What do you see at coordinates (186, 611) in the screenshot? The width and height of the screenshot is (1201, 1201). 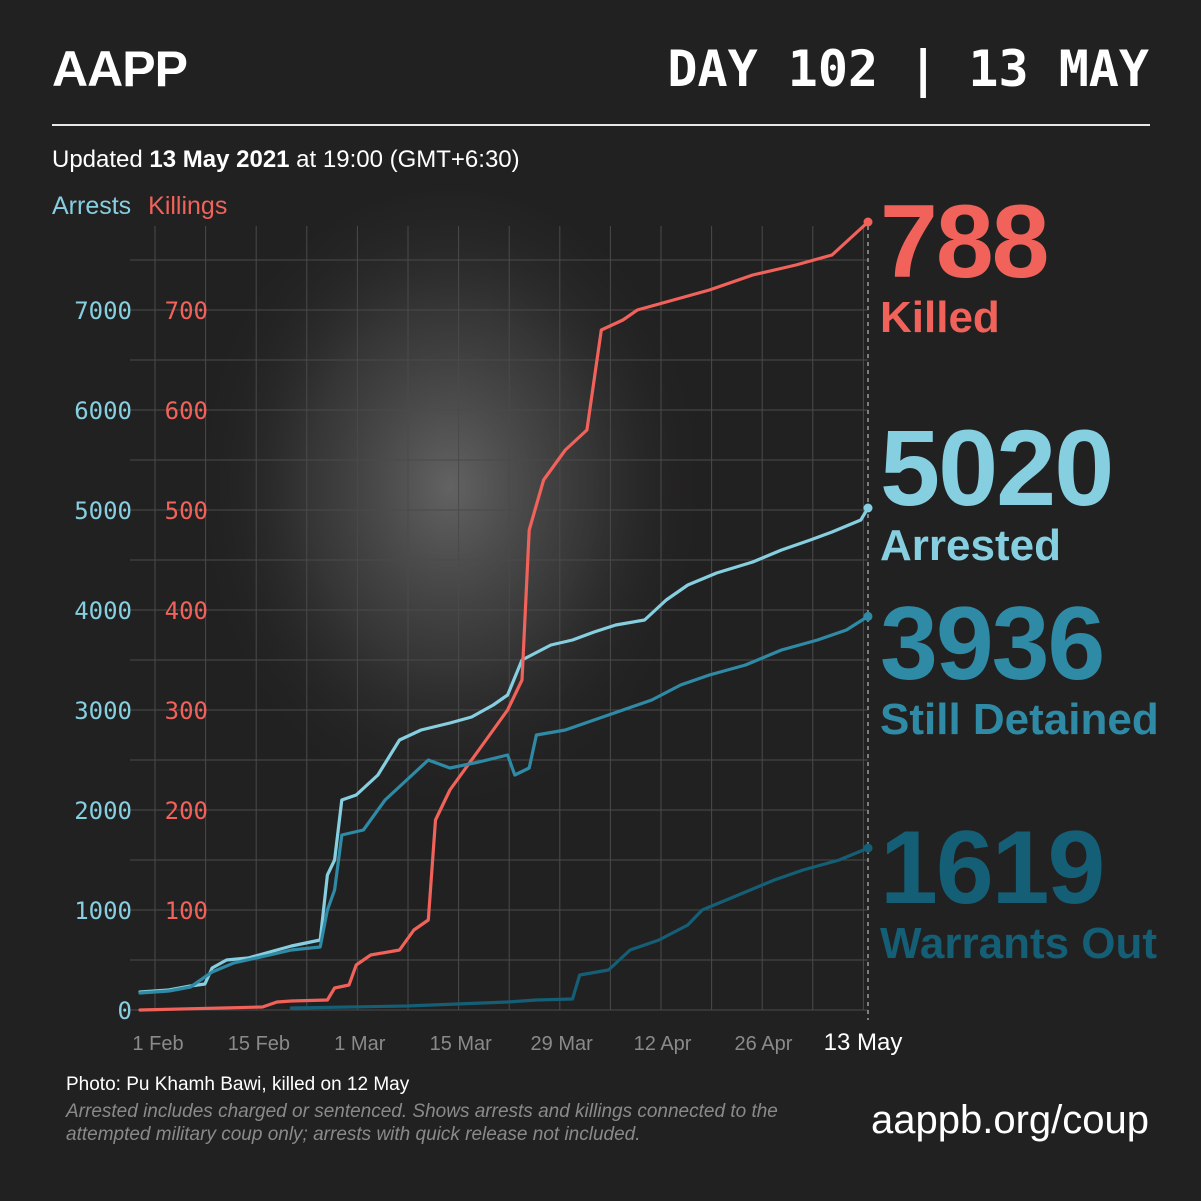 I see `y-tick-killings: 400` at bounding box center [186, 611].